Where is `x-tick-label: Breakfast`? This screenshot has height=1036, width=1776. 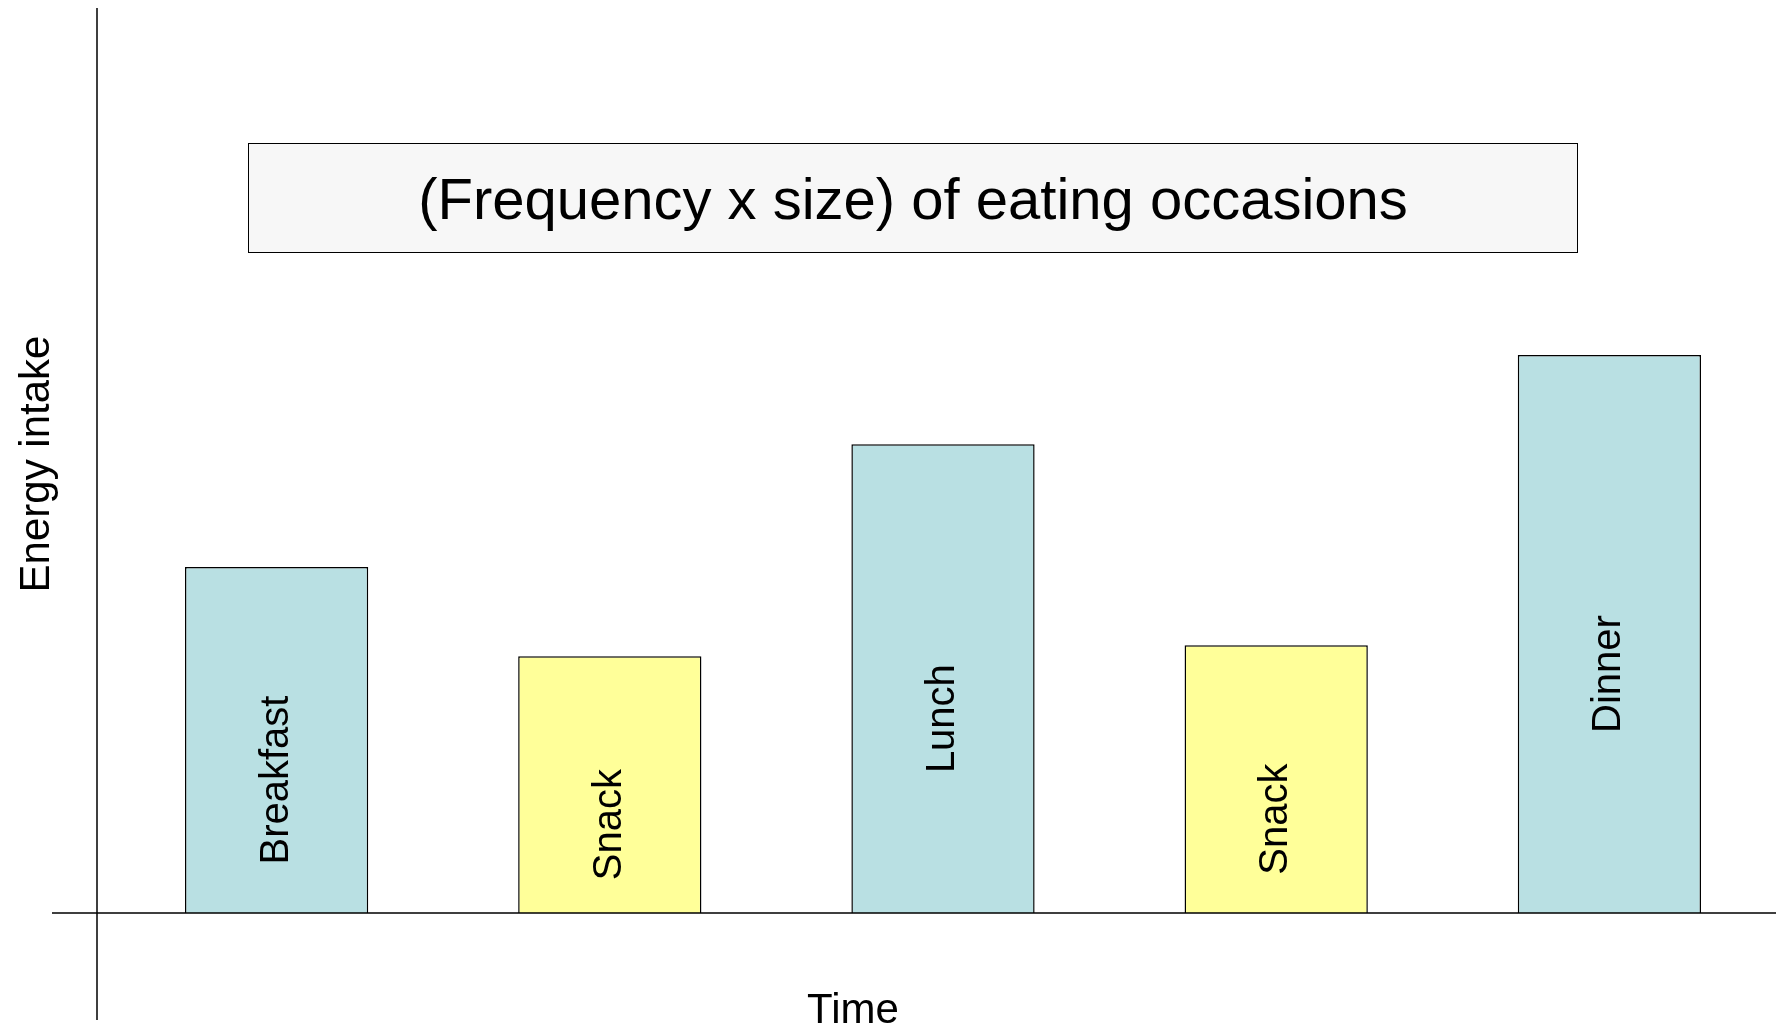
x-tick-label: Breakfast is located at coordinates (273, 780).